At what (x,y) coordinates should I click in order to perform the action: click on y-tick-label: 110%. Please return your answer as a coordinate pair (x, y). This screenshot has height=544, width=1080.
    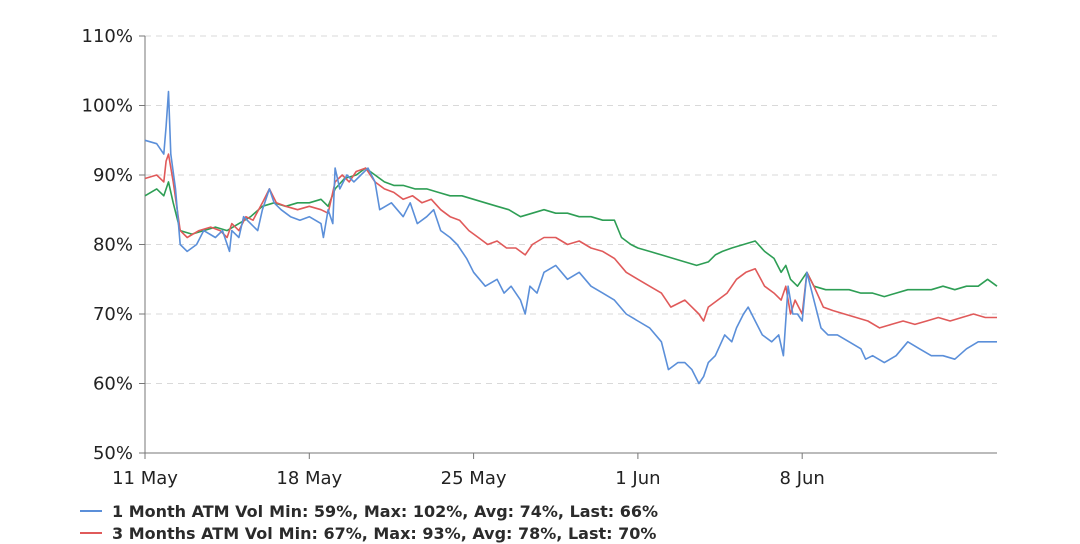
    Looking at the image, I should click on (107, 36).